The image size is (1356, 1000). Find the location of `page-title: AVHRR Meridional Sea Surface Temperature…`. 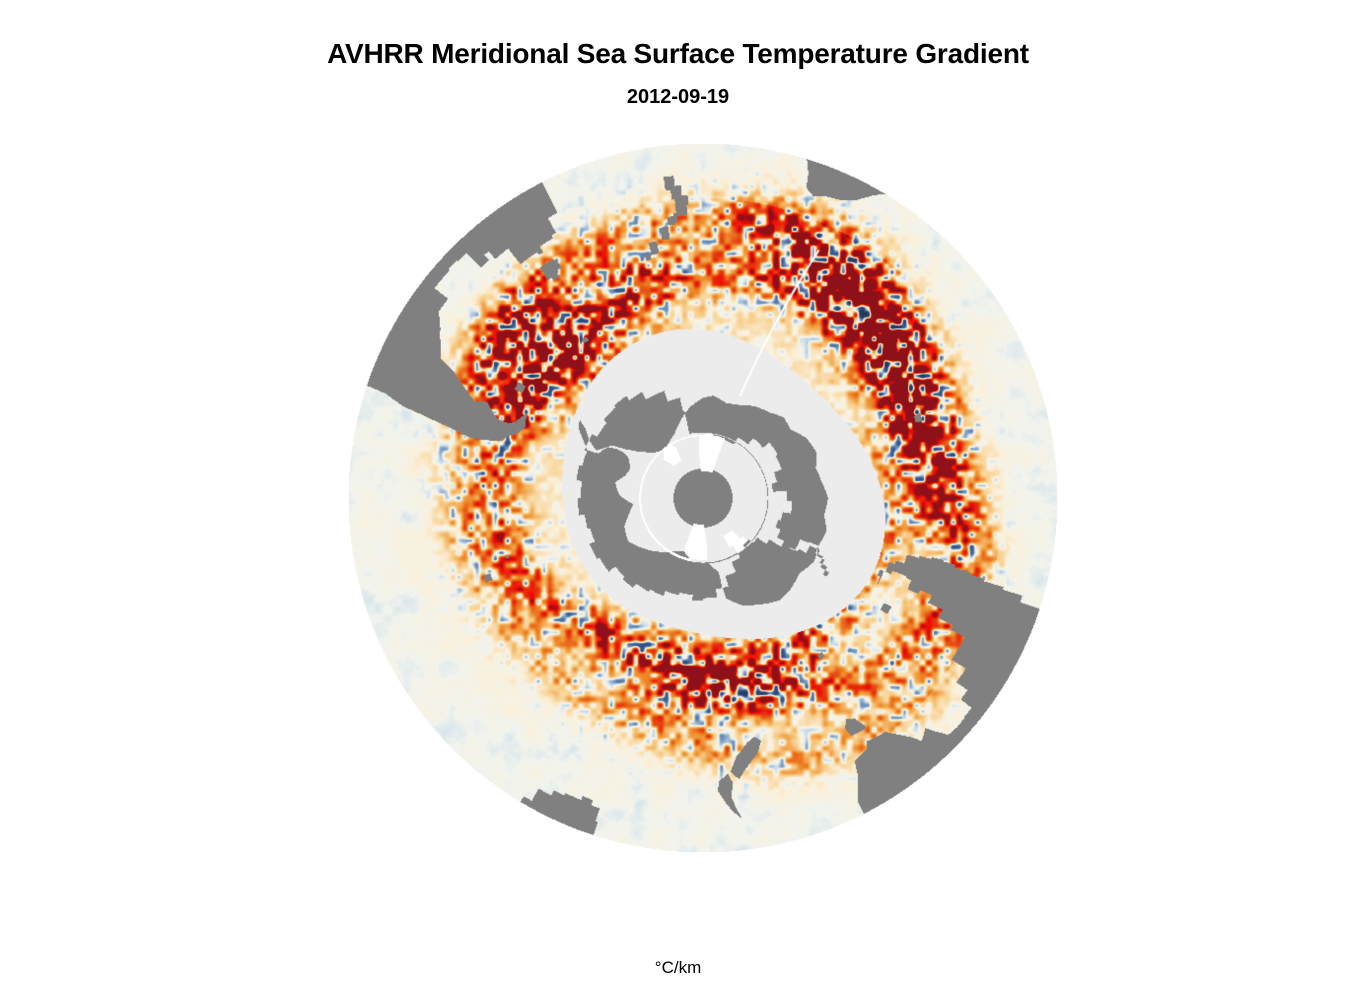

page-title: AVHRR Meridional Sea Surface Temperature… is located at coordinates (678, 53).